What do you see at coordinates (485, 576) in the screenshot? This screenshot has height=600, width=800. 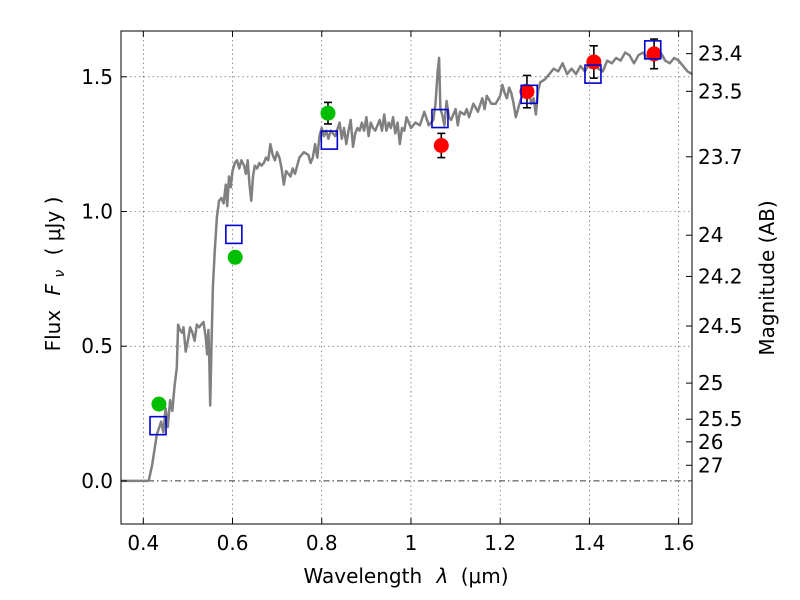 I see `x-axis-unit: (μm)` at bounding box center [485, 576].